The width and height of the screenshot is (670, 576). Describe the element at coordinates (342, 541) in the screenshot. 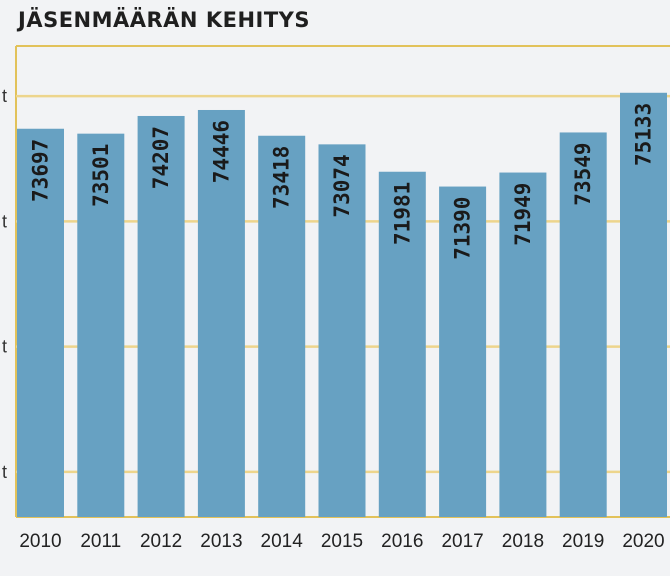

I see `x-tick-label-2015: 2015` at that location.